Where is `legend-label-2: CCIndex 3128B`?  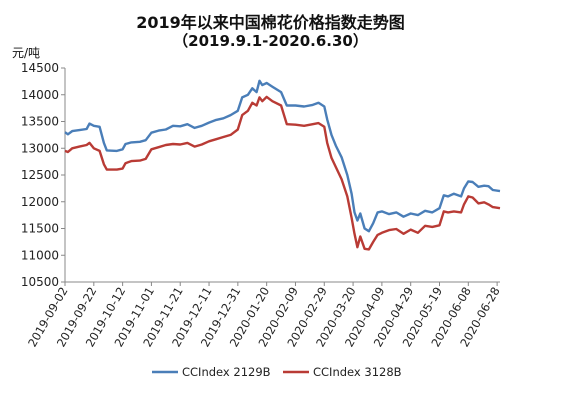 legend-label-2: CCIndex 3128B is located at coordinates (357, 372).